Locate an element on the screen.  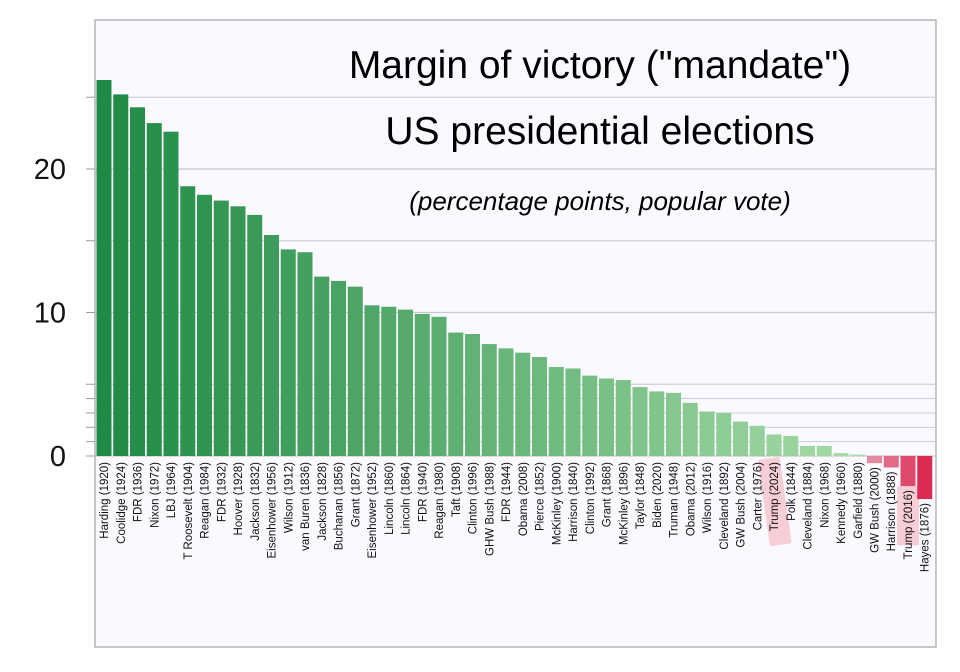
bar-hoover-1928 is located at coordinates (238, 331).